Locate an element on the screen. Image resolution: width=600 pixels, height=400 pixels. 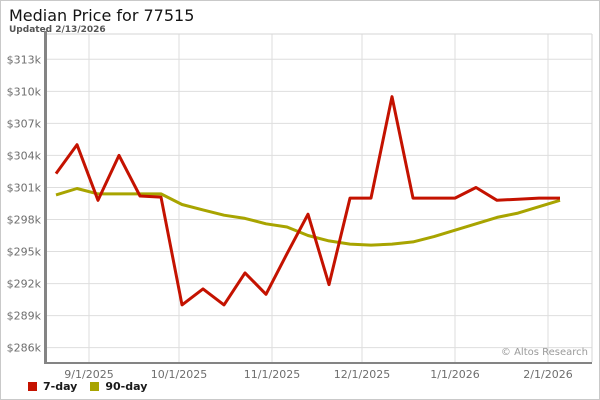
chart-subtitle: Updated 2/13/2026 is located at coordinates (57, 30).